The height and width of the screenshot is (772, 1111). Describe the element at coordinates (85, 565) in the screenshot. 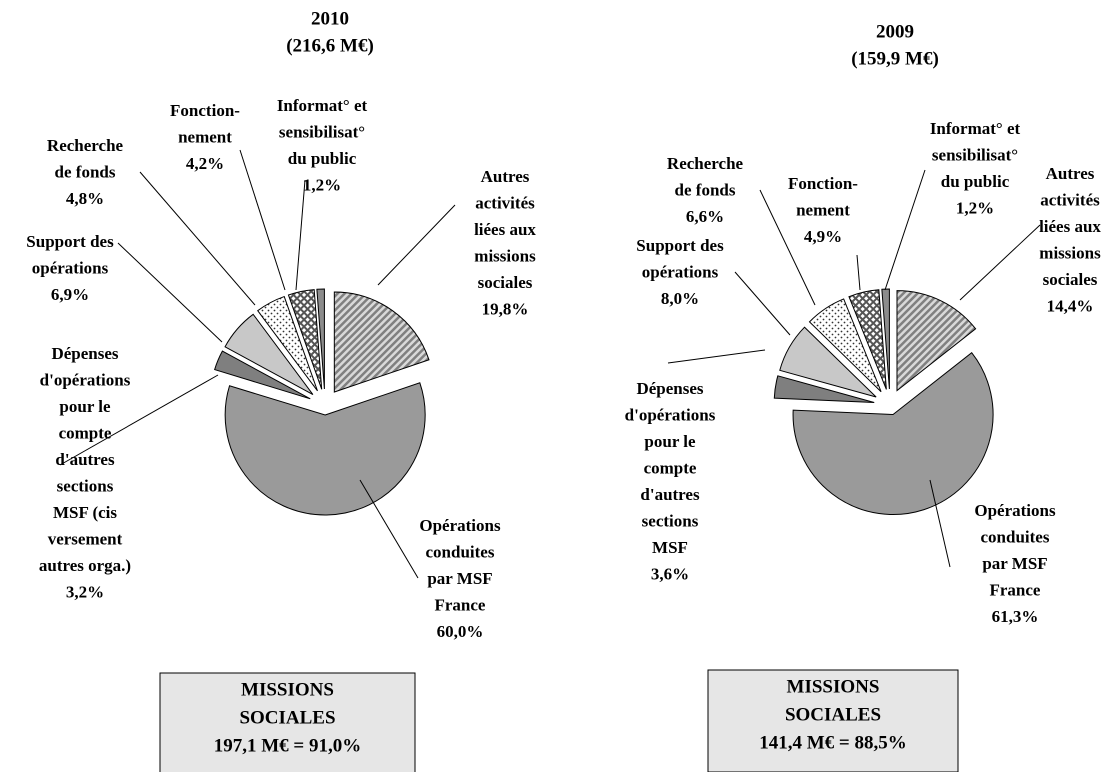

I see `slice-label: autres orga.)` at that location.